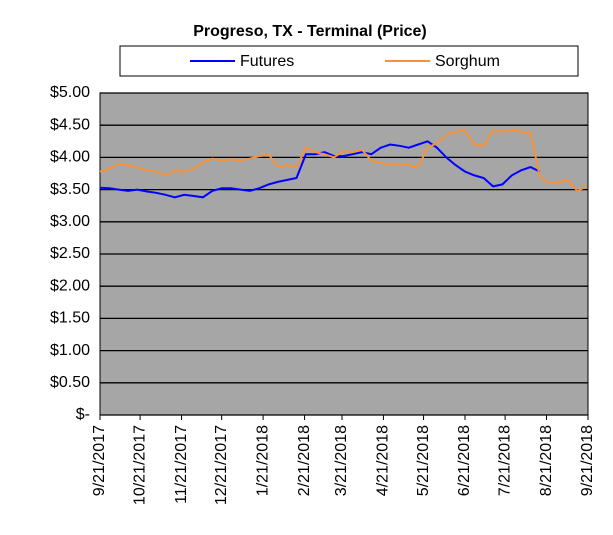 The width and height of the screenshot is (613, 535). What do you see at coordinates (341, 460) in the screenshot?
I see `x-tick-label: 3/21/2018` at bounding box center [341, 460].